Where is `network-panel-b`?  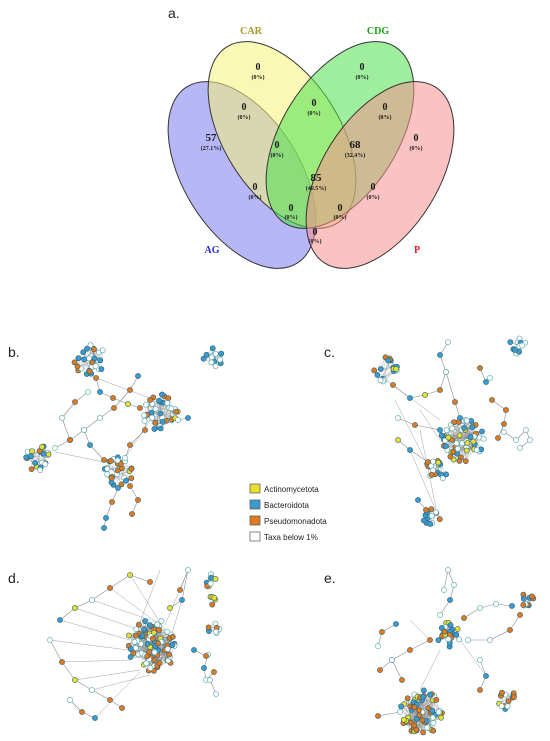
network-panel-b is located at coordinates (124, 436).